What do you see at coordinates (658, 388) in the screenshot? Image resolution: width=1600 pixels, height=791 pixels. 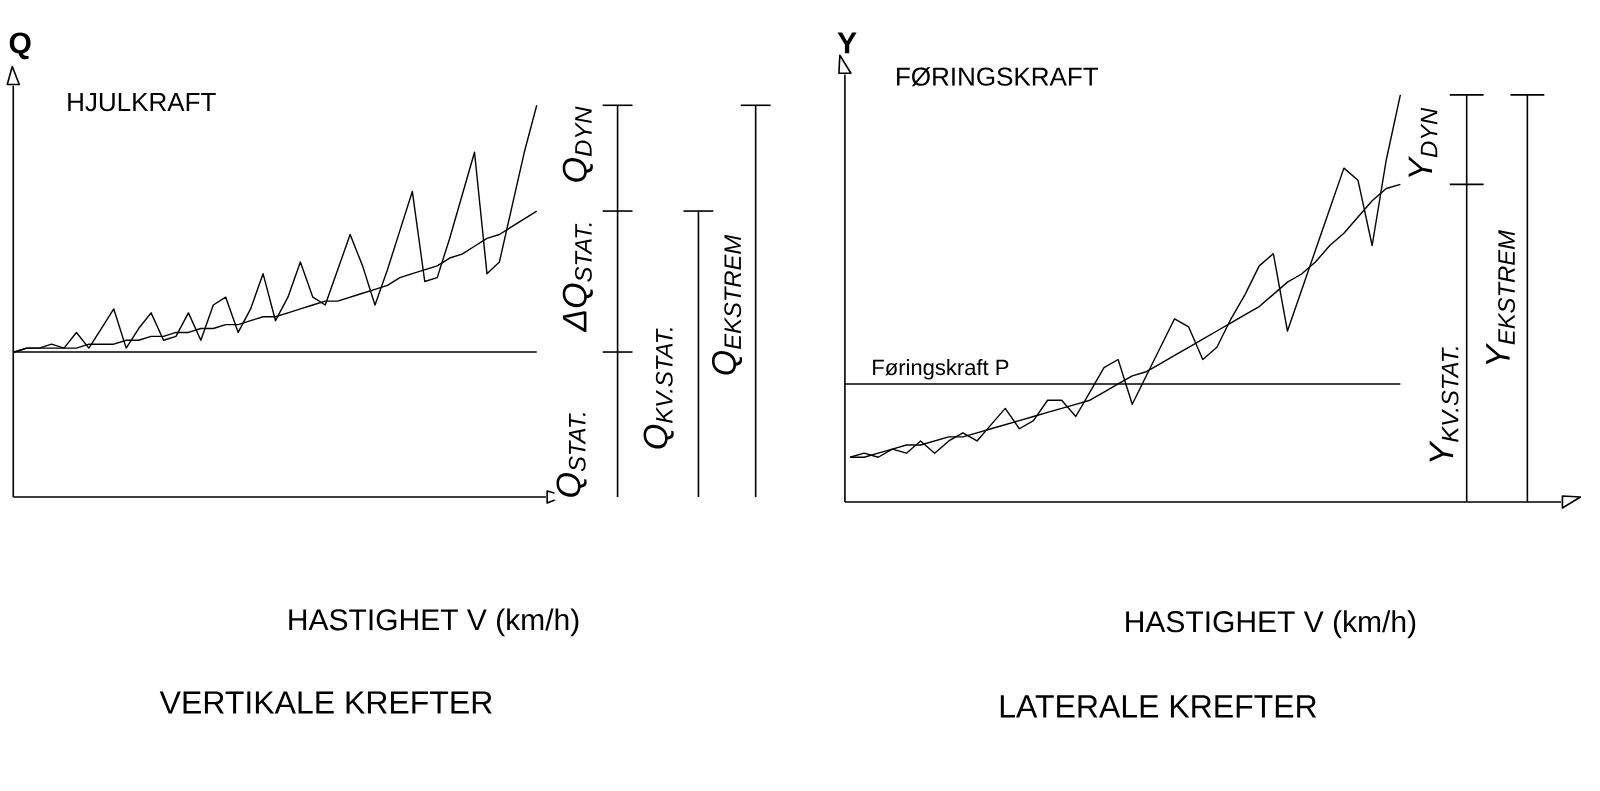 I see `text: Q$_{KV.STAT.}$` at bounding box center [658, 388].